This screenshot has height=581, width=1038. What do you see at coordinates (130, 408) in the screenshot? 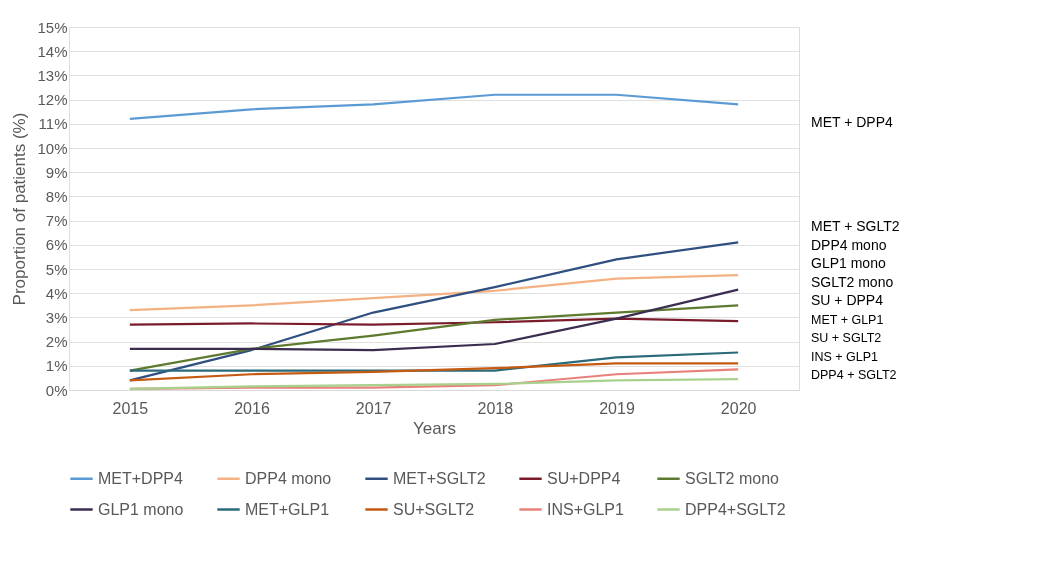
I see `x-tick-label: 2015` at bounding box center [130, 408].